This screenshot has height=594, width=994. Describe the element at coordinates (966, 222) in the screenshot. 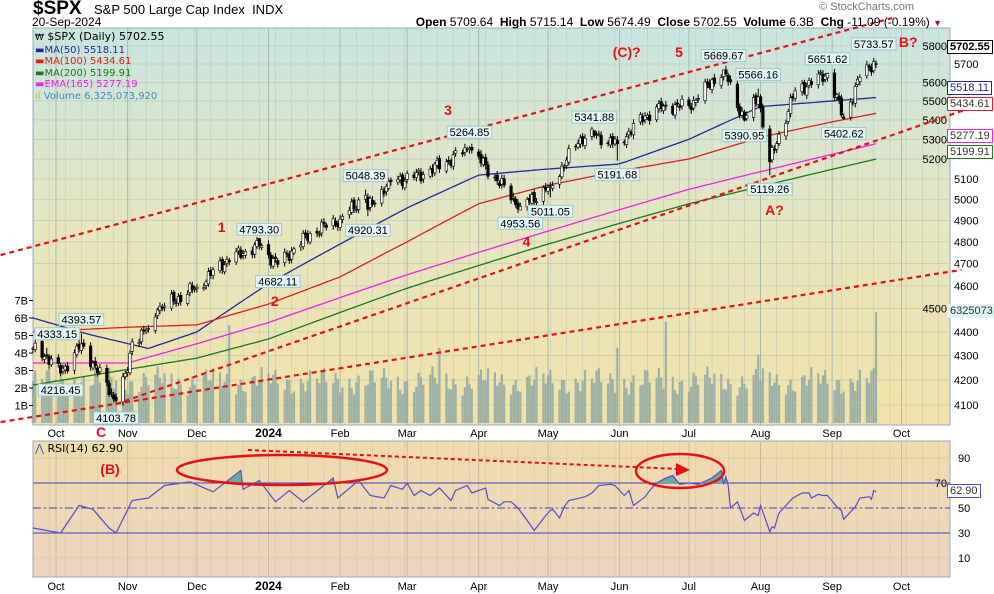

I see `price-tick-label: 4900` at that location.